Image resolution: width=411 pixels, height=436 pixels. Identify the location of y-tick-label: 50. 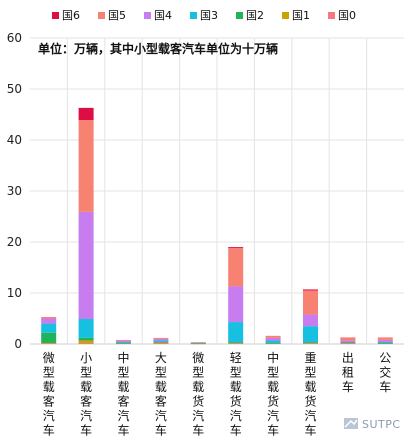
(14, 89).